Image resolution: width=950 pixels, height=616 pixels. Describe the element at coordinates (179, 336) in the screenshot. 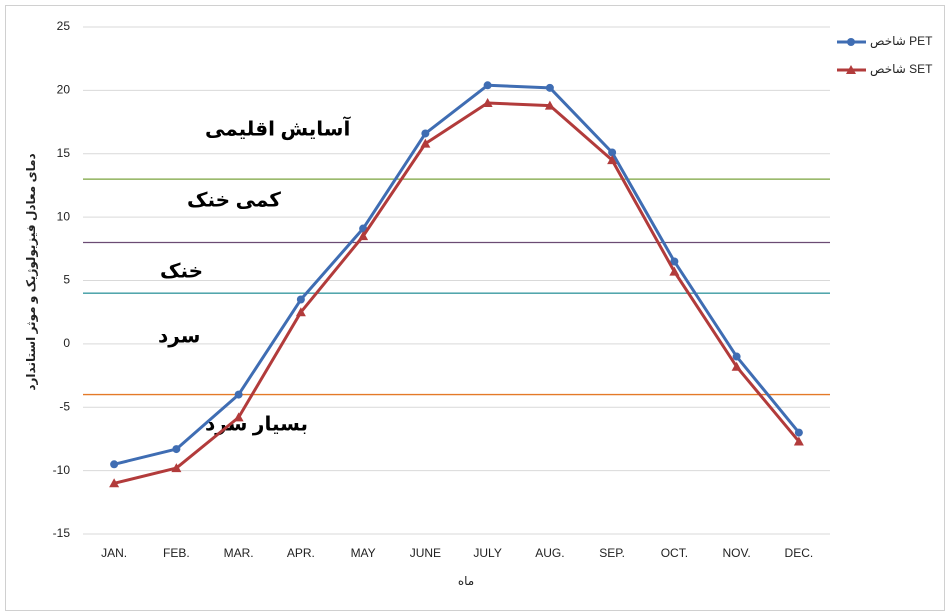

I see `zone-label: سرد` at that location.